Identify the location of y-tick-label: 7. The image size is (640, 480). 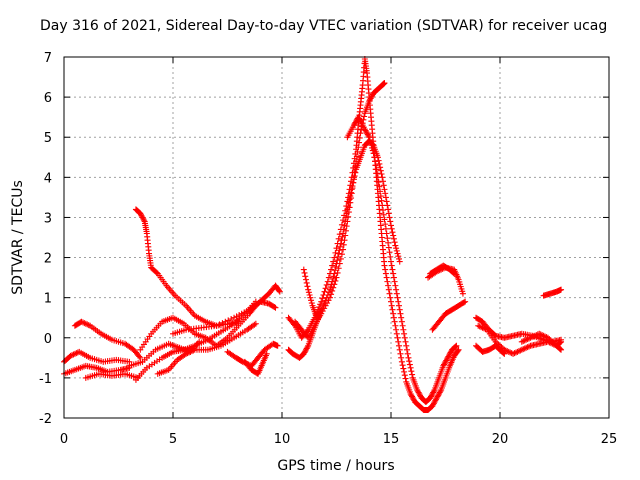
(48, 58).